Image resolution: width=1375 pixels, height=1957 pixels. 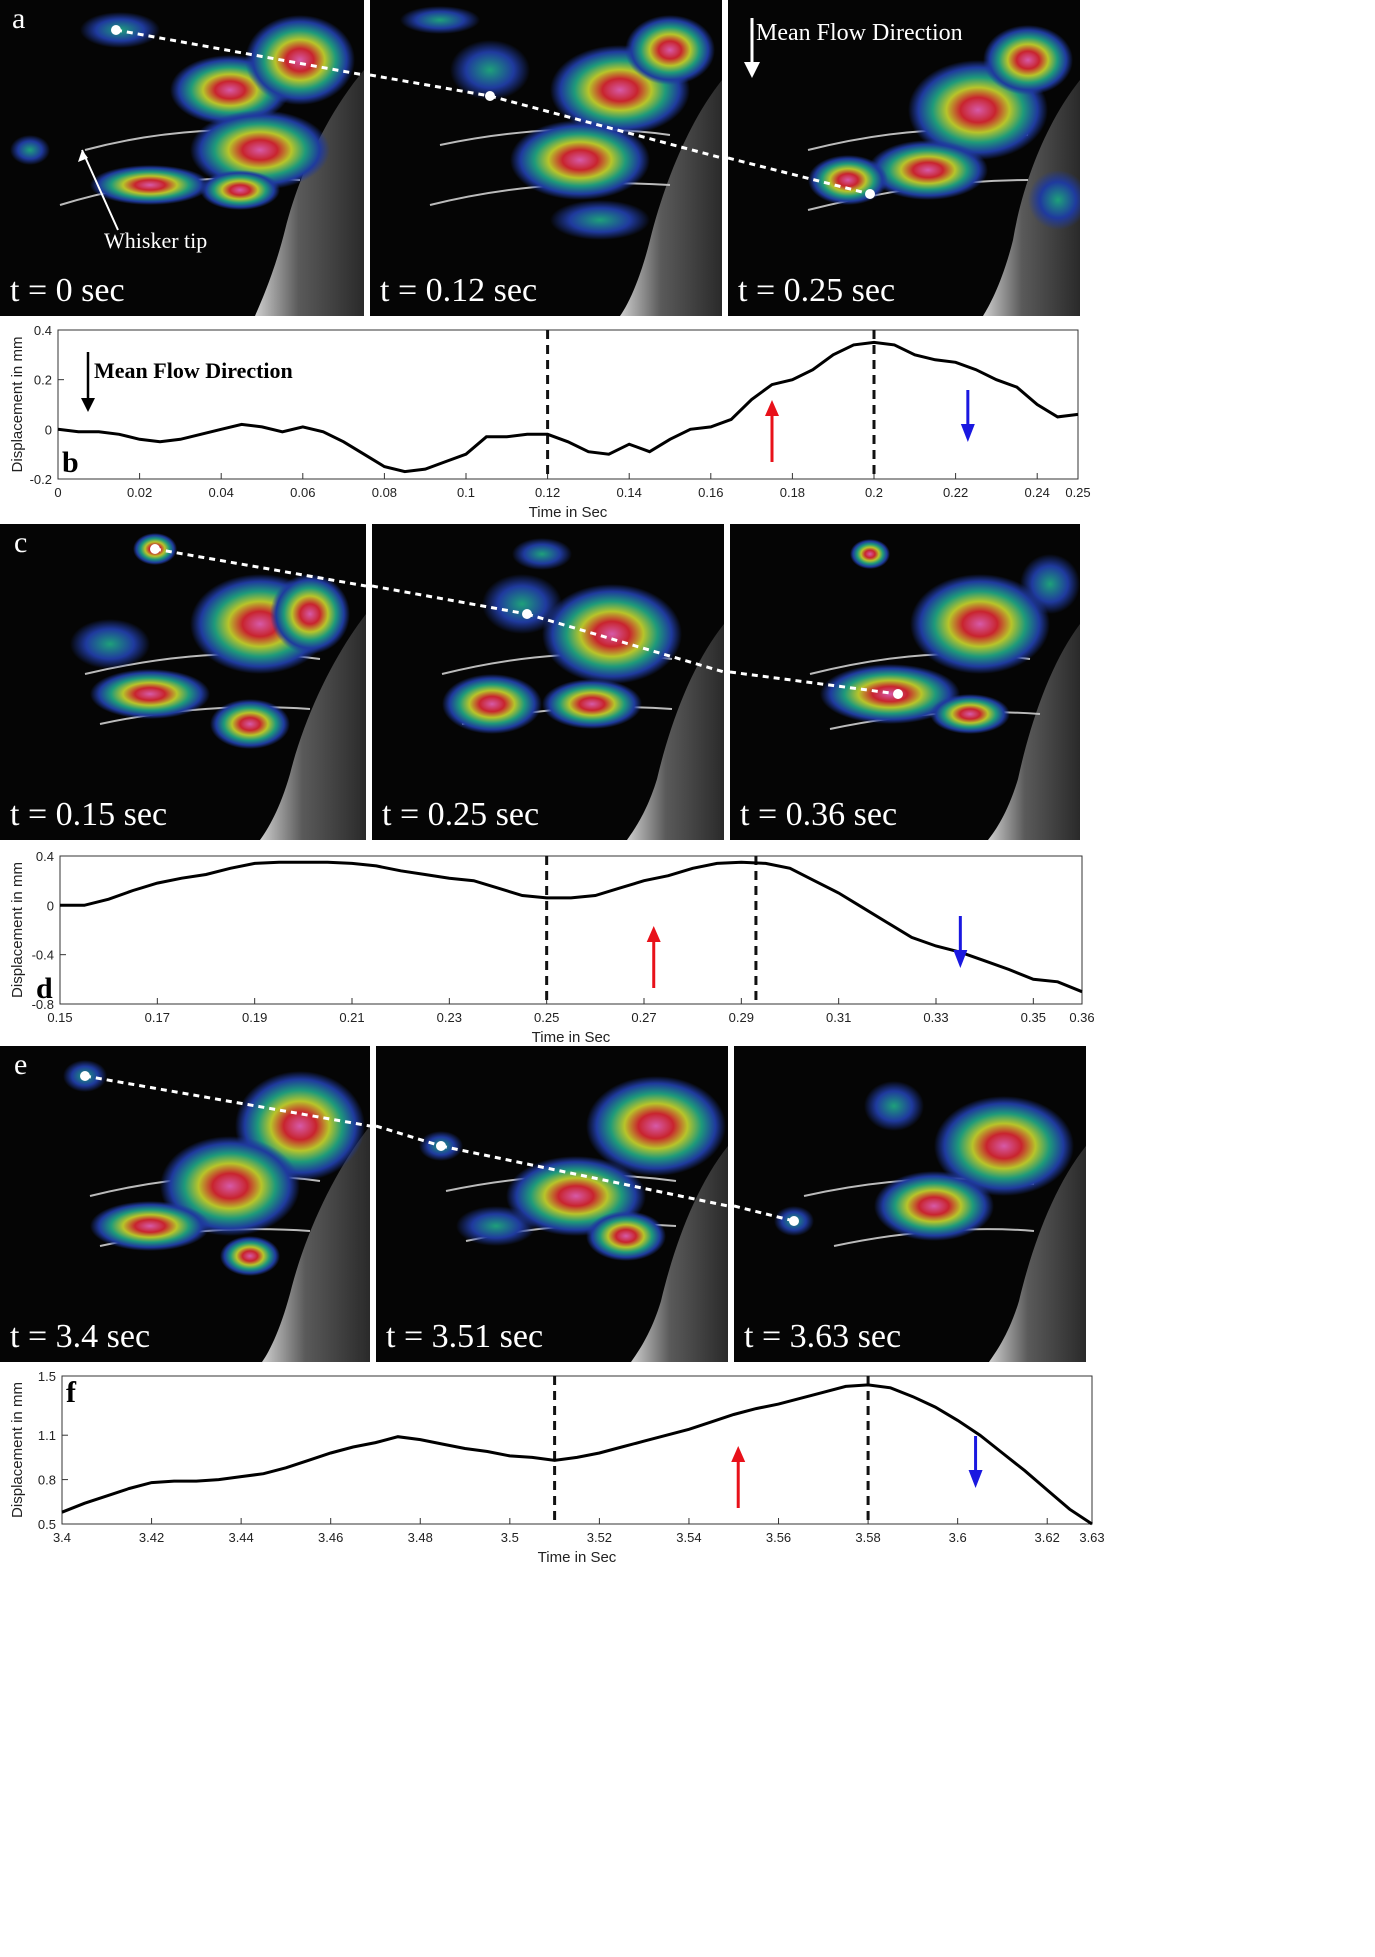 What do you see at coordinates (466, 492) in the screenshot?
I see `x-tick-label: 0.1` at bounding box center [466, 492].